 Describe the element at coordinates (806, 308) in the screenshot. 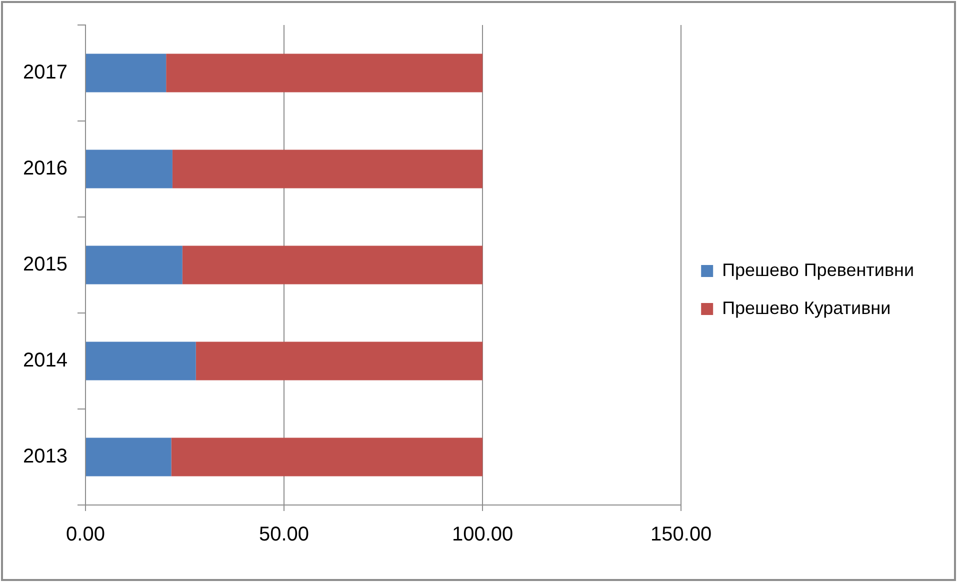

I see `legend-label: Прешево Куративни` at that location.